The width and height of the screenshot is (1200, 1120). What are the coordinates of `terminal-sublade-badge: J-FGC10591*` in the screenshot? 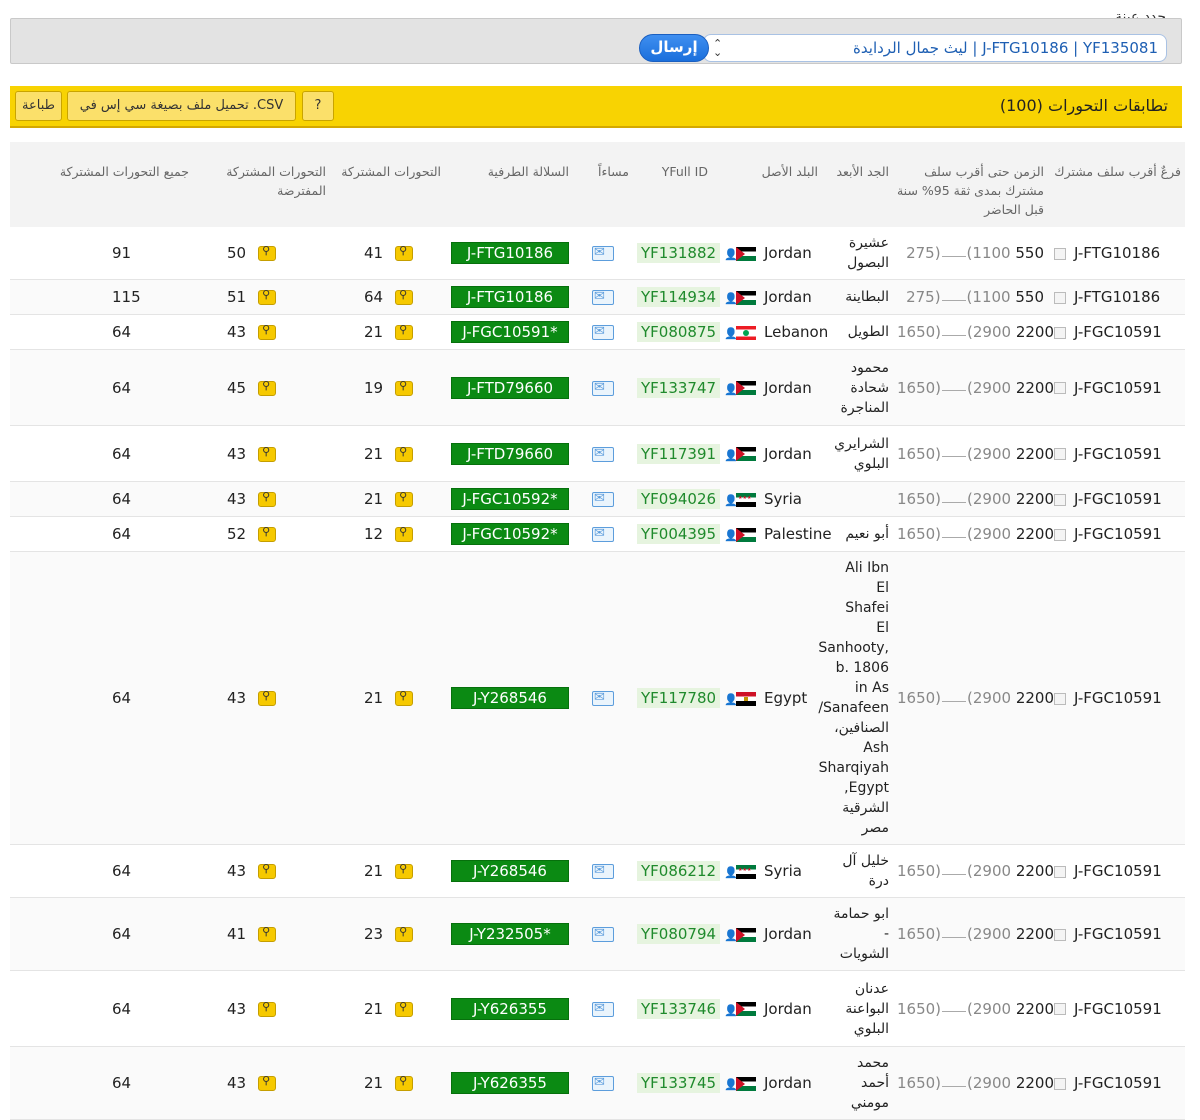 It's located at (510, 332).